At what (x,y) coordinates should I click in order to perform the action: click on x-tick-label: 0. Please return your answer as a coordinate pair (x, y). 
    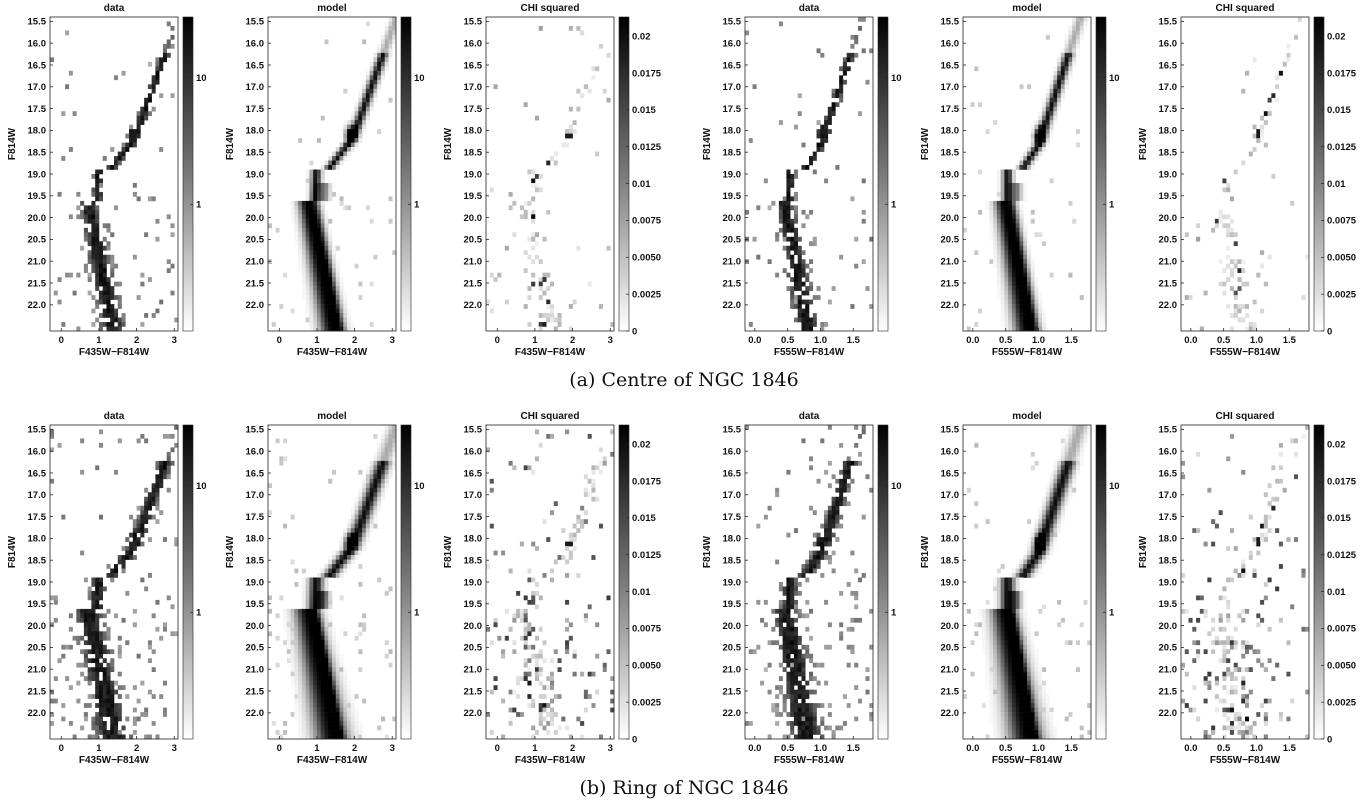
    Looking at the image, I should click on (61, 748).